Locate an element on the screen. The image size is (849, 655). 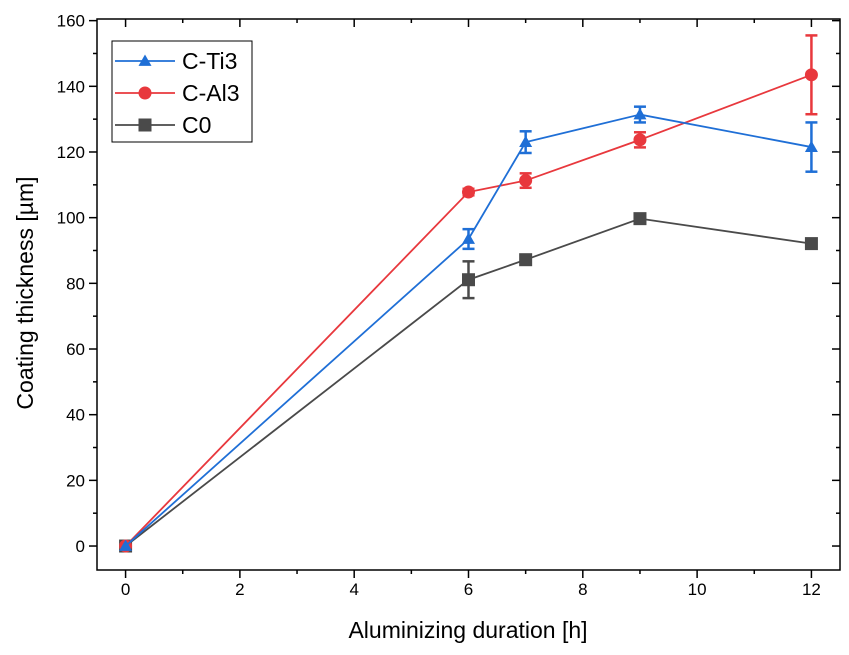
y-tick-label: 60 is located at coordinates (75, 349).